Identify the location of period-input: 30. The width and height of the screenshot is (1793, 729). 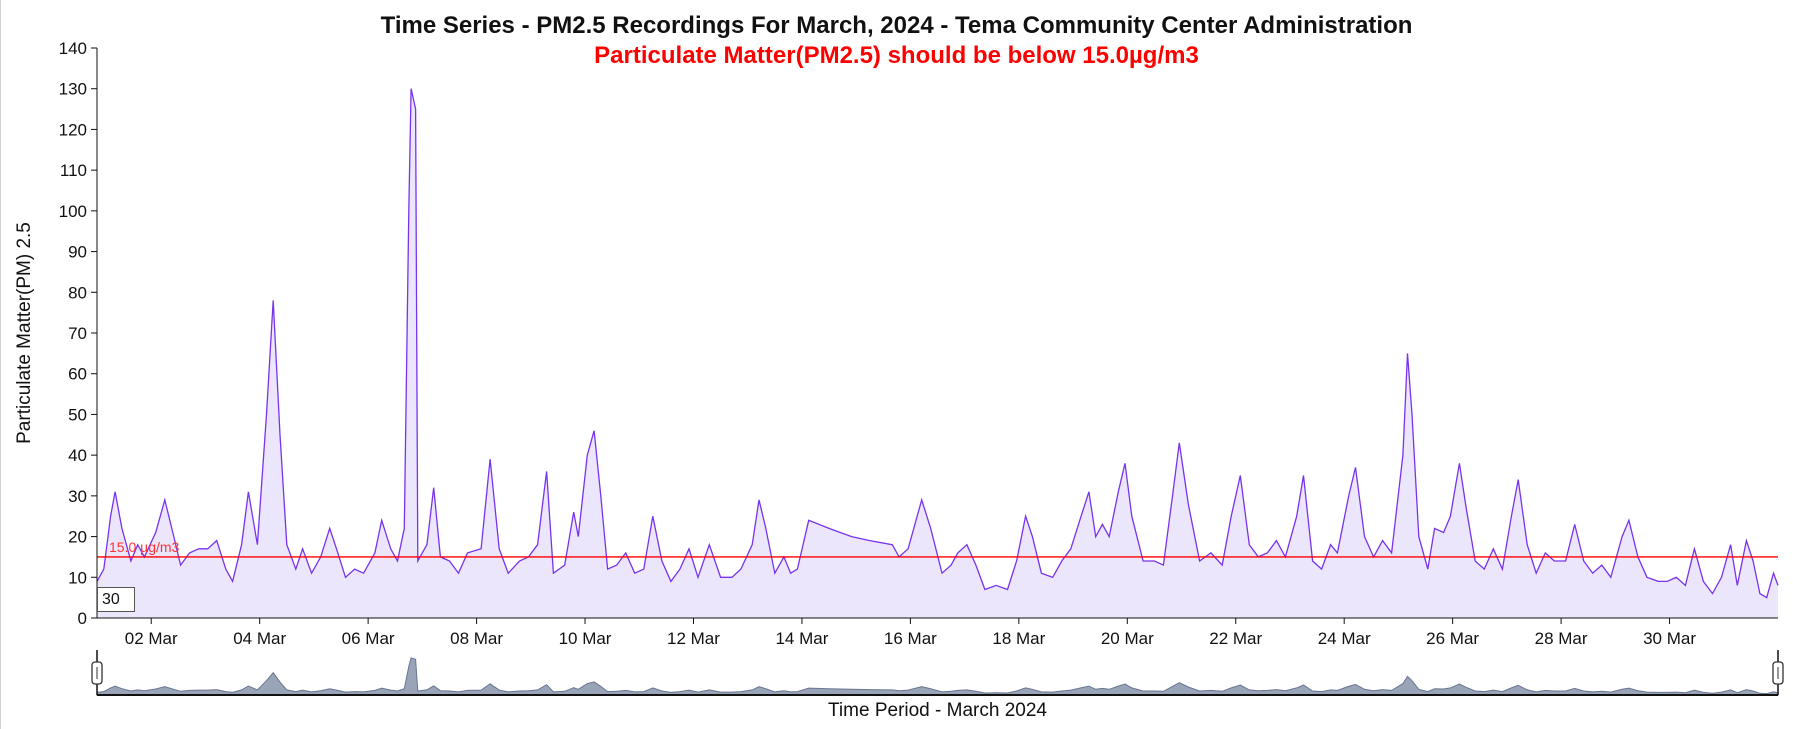
(116, 599).